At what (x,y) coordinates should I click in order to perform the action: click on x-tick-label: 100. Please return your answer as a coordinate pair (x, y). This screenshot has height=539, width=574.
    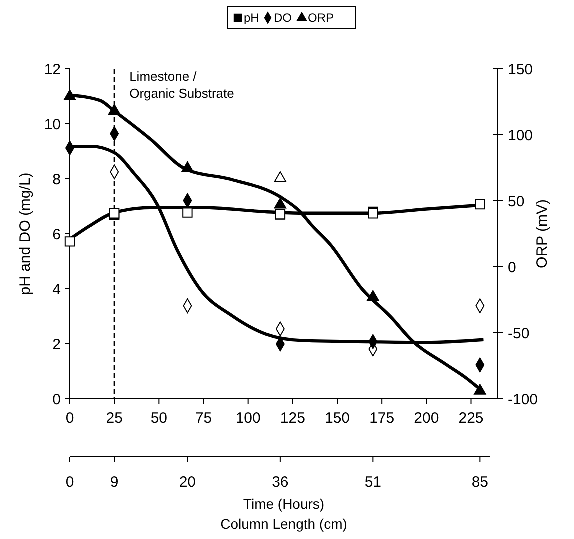
    Looking at the image, I should click on (248, 418).